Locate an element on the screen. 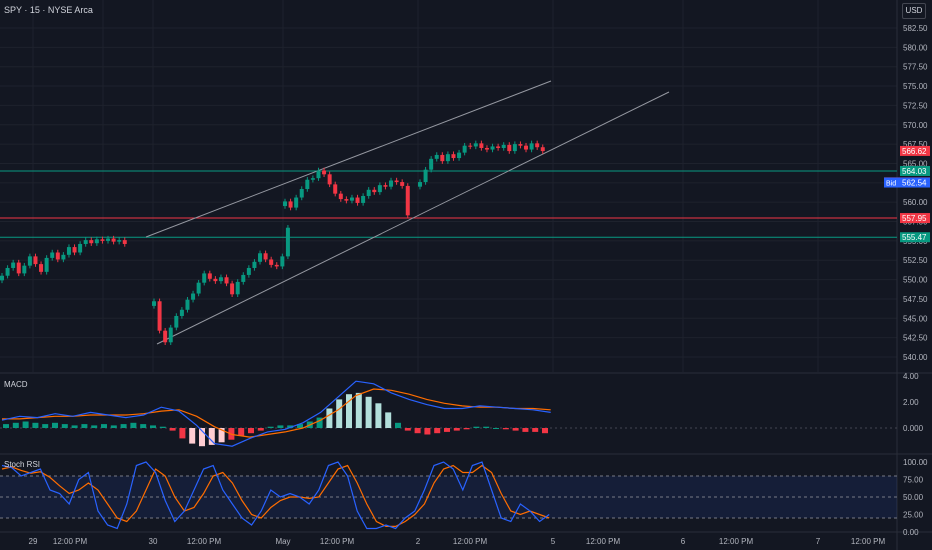  time-tick-label: 6 is located at coordinates (683, 541).